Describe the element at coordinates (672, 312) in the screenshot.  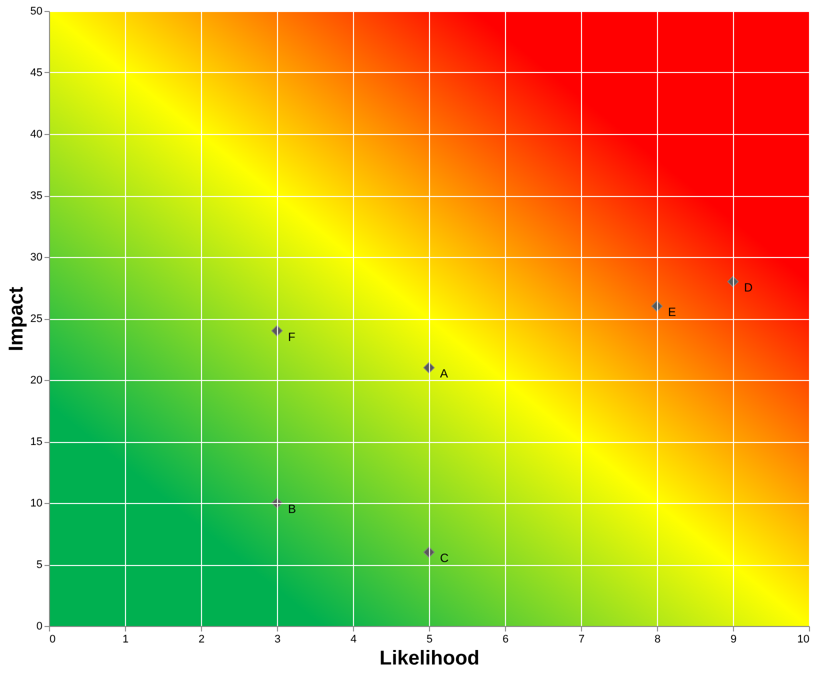
I see `annotation: E` at that location.